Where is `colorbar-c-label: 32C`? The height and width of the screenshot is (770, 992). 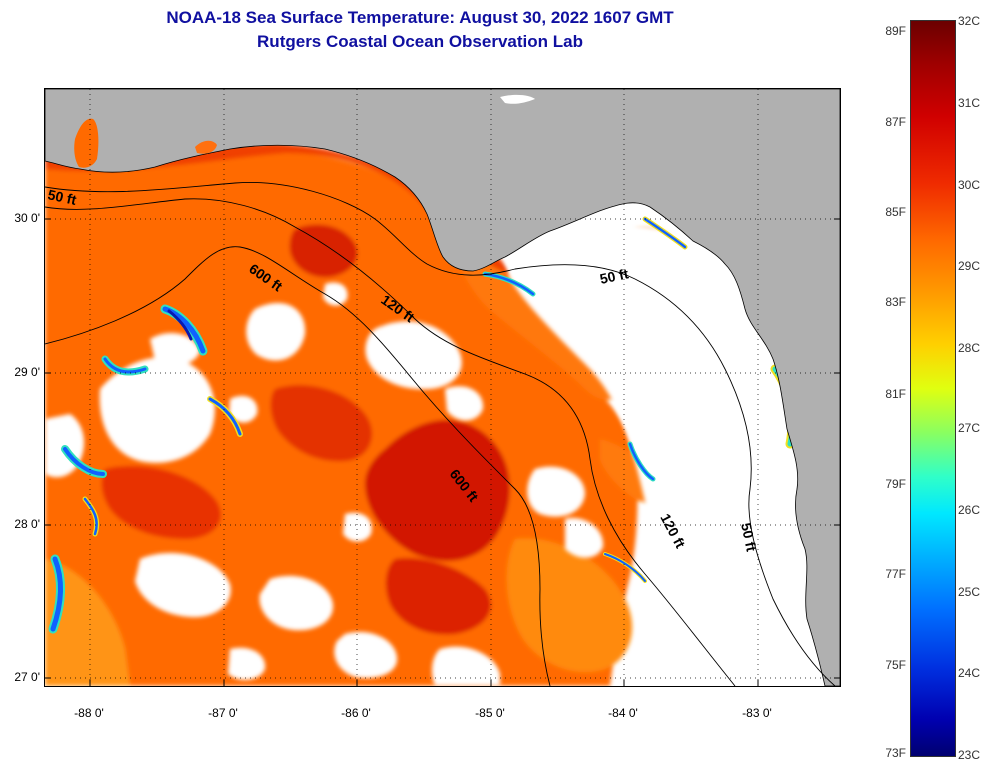
colorbar-c-label: 32C is located at coordinates (969, 21).